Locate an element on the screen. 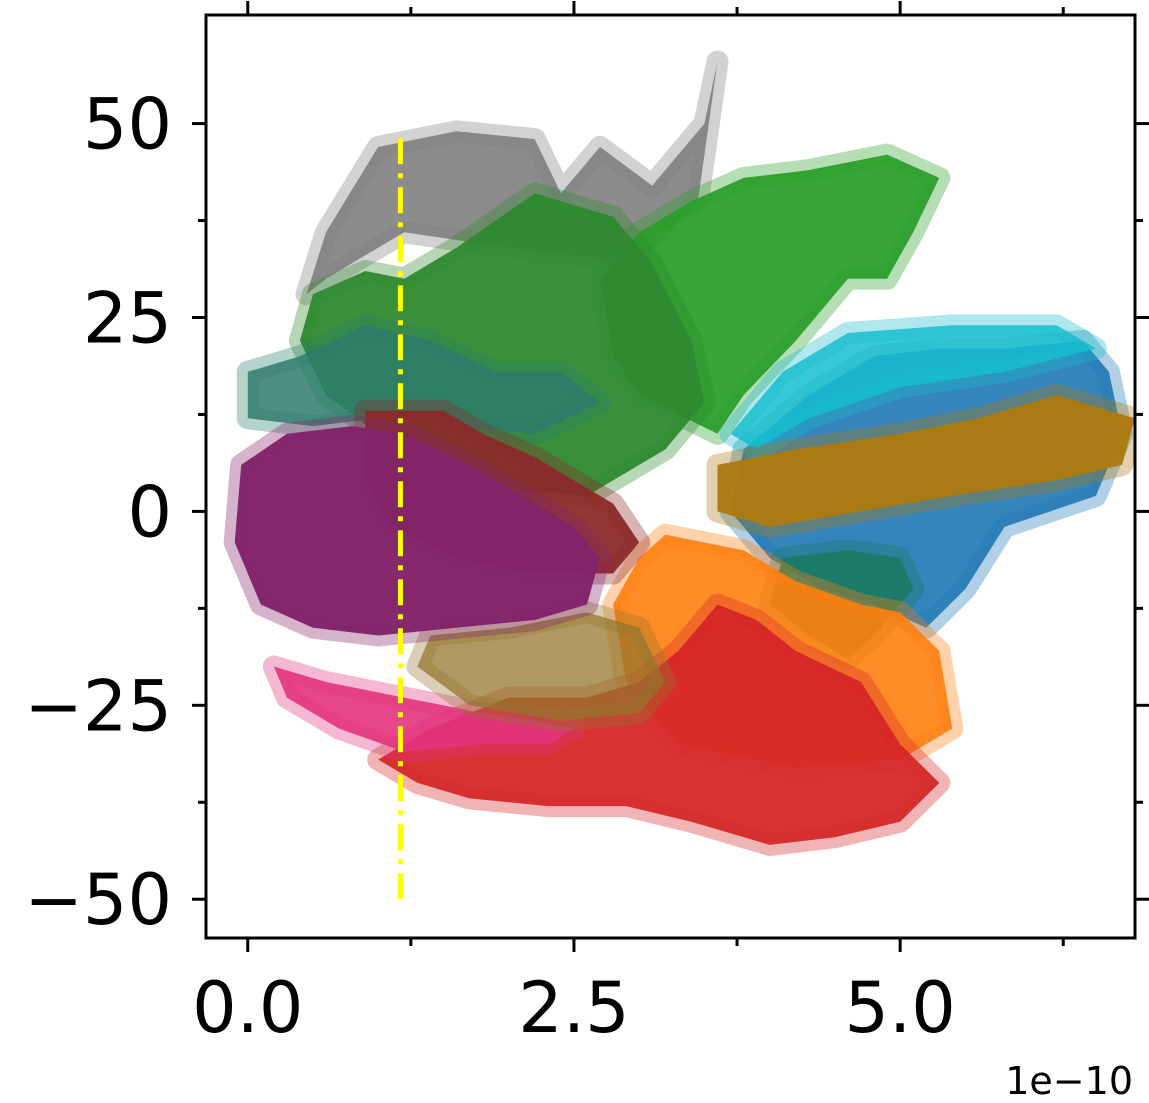  y-tick-label-1: 50 is located at coordinates (127, 125).